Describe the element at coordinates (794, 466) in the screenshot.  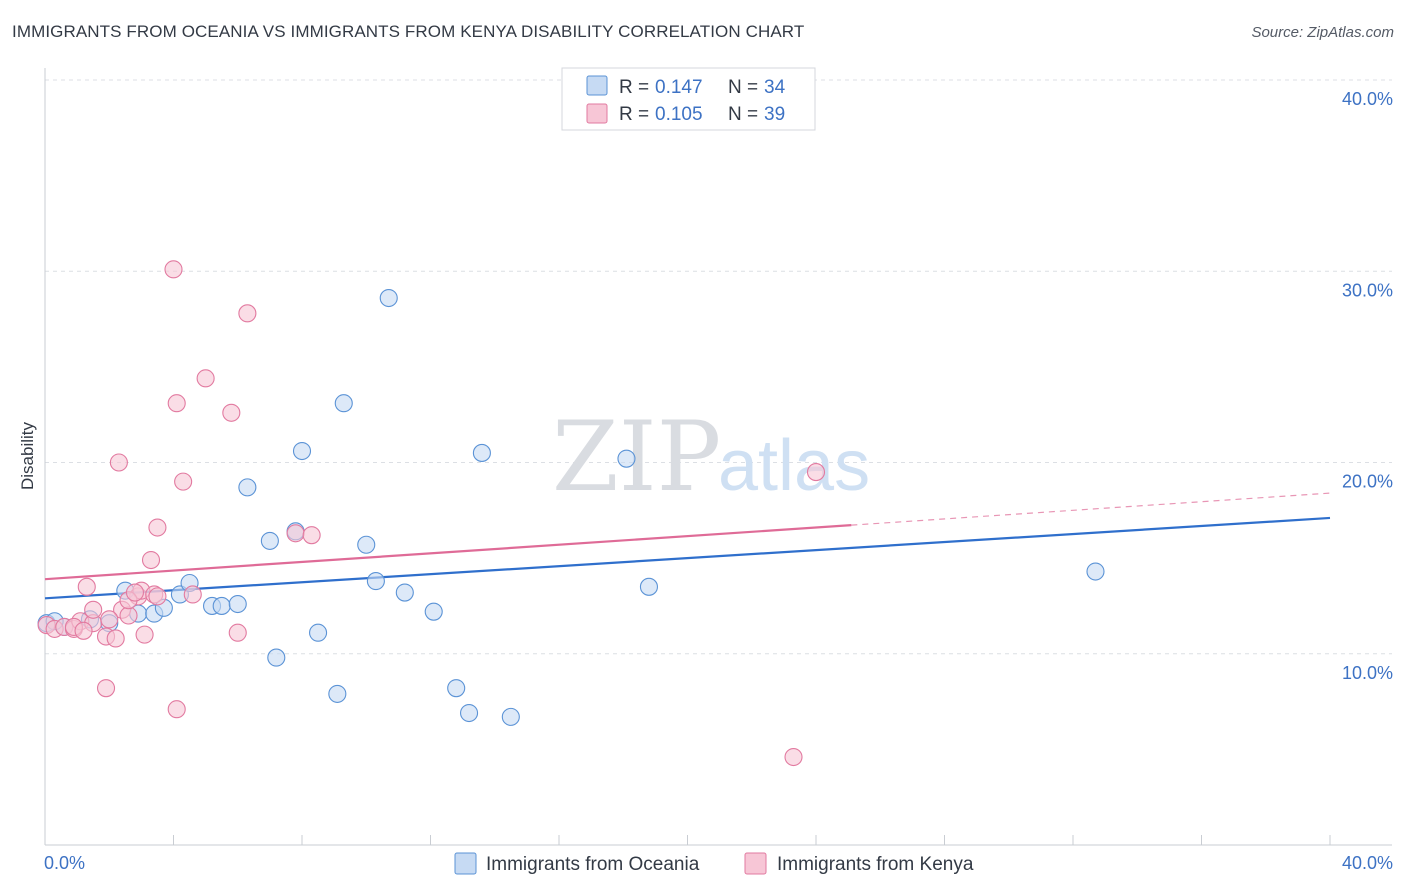
I see `watermark-atlas: atlas` at that location.